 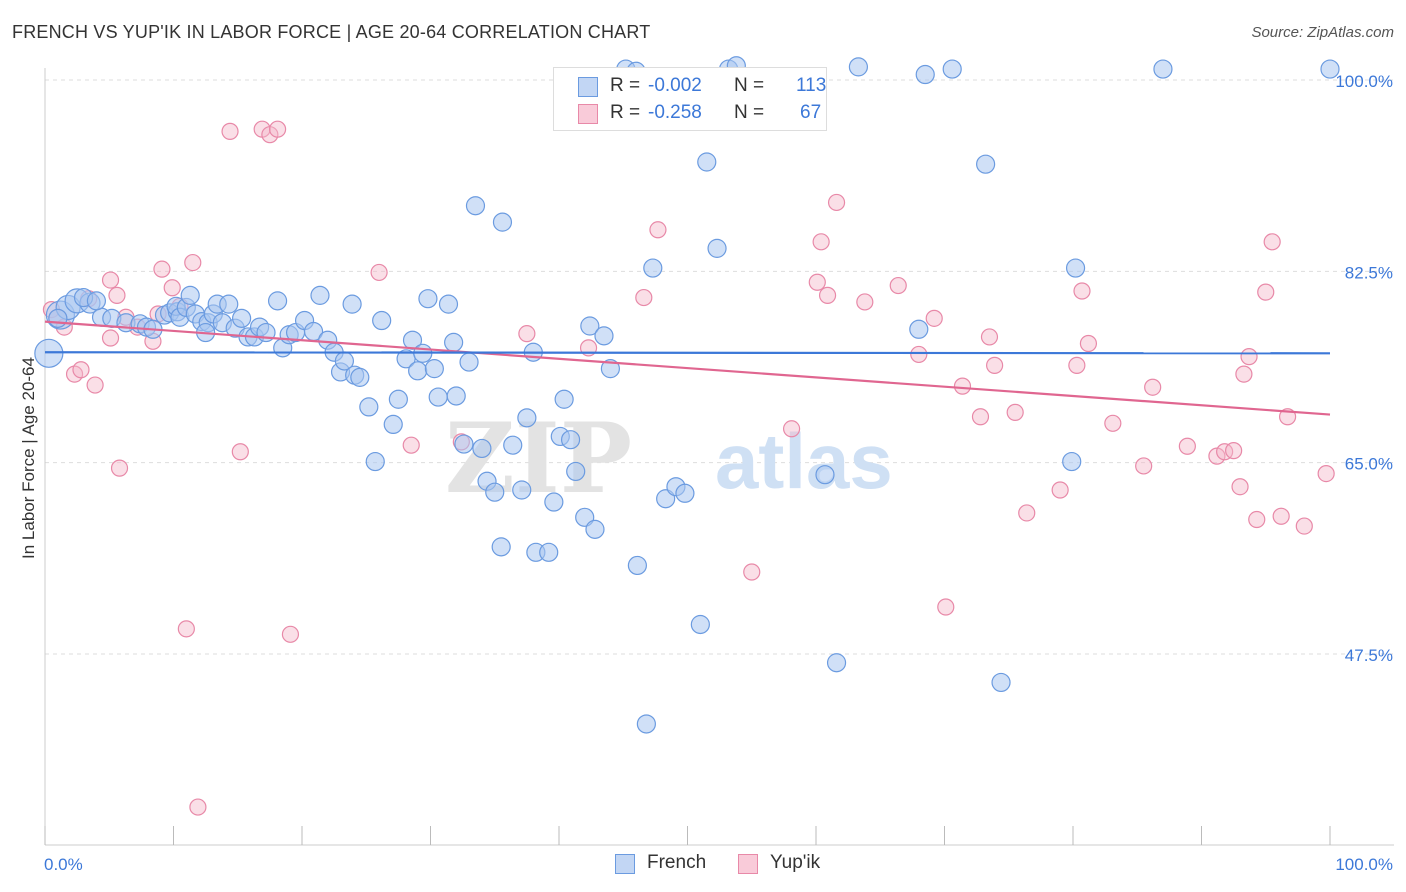 What do you see at coordinates (1364, 81) in the screenshot?
I see `y-tick-label: 100.0%` at bounding box center [1364, 81].